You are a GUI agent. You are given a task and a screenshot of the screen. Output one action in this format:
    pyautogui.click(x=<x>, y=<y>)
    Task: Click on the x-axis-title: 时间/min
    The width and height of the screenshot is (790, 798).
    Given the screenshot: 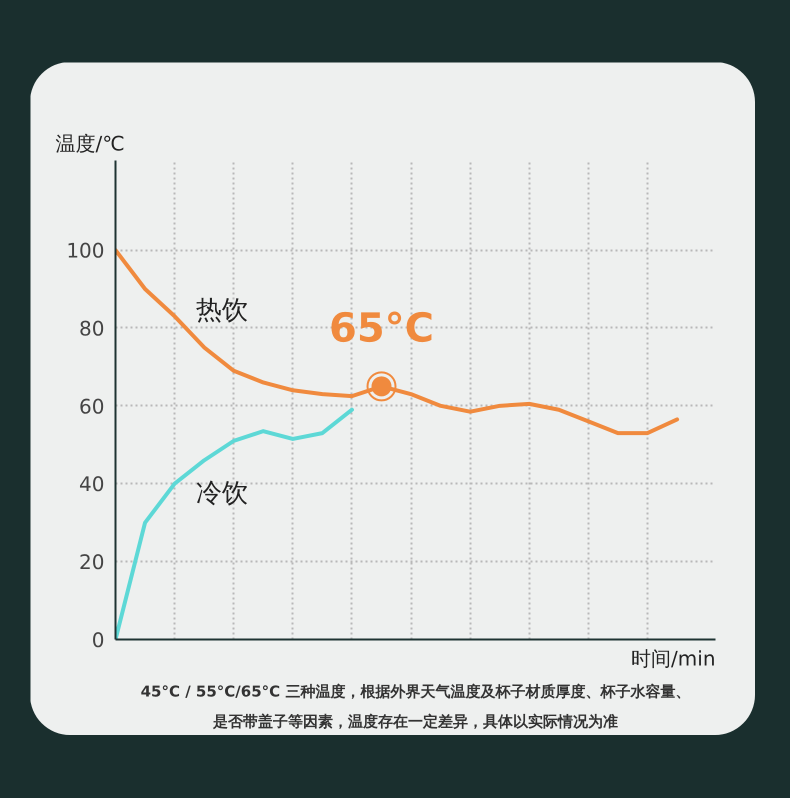 What is the action you would take?
    pyautogui.click(x=673, y=658)
    